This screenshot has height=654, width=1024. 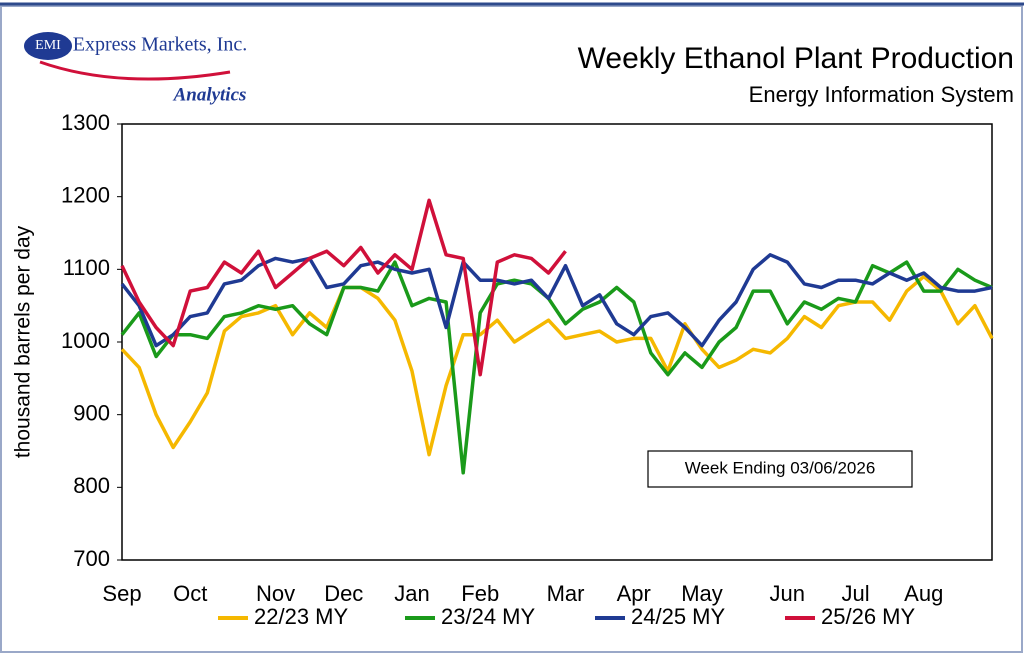 What do you see at coordinates (634, 593) in the screenshot?
I see `x-tick-label: Apr` at bounding box center [634, 593].